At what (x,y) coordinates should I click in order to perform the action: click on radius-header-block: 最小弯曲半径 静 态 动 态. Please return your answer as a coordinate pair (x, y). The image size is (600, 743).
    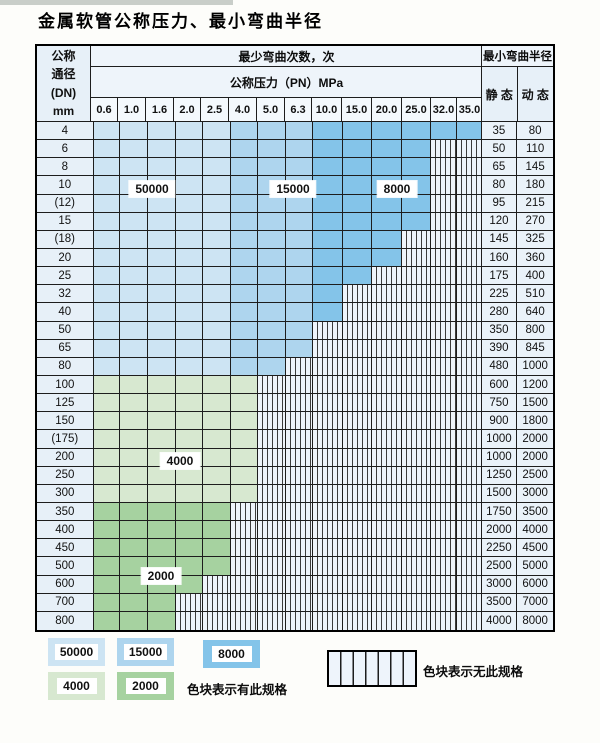
    Looking at the image, I should click on (517, 83).